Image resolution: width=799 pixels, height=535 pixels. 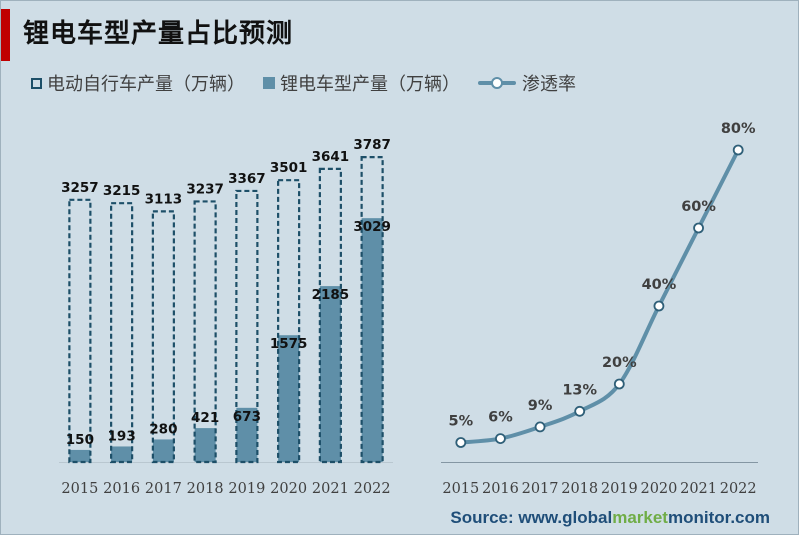 I want to click on line-data-label: 5%, so click(x=461, y=422).